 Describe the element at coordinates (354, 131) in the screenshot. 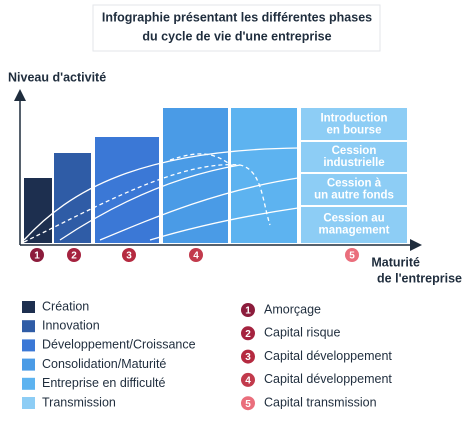

I see `exit-label: en bourse` at that location.